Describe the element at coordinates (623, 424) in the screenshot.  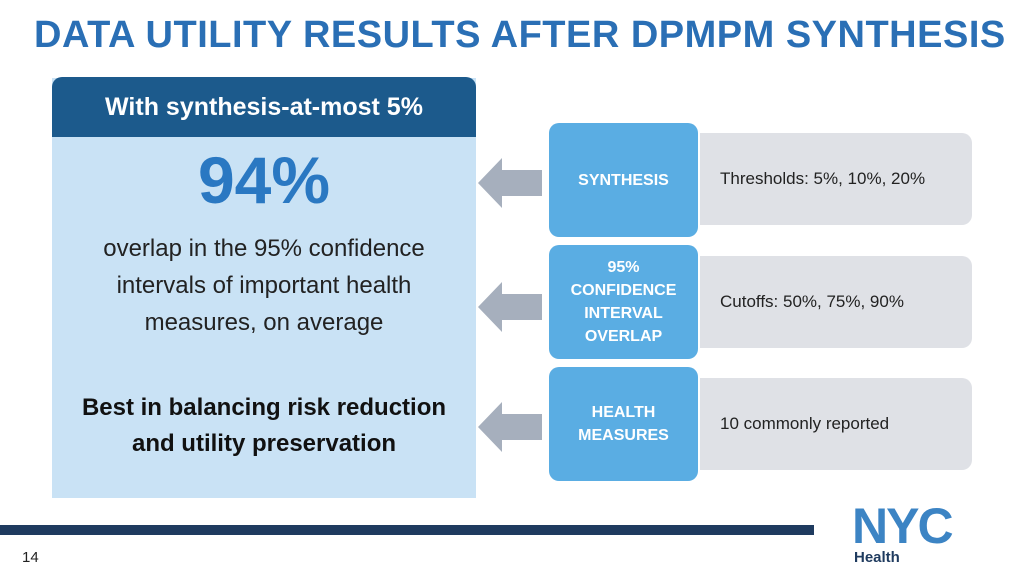
I see `health-measures-box: HEALTH MEASURES` at that location.